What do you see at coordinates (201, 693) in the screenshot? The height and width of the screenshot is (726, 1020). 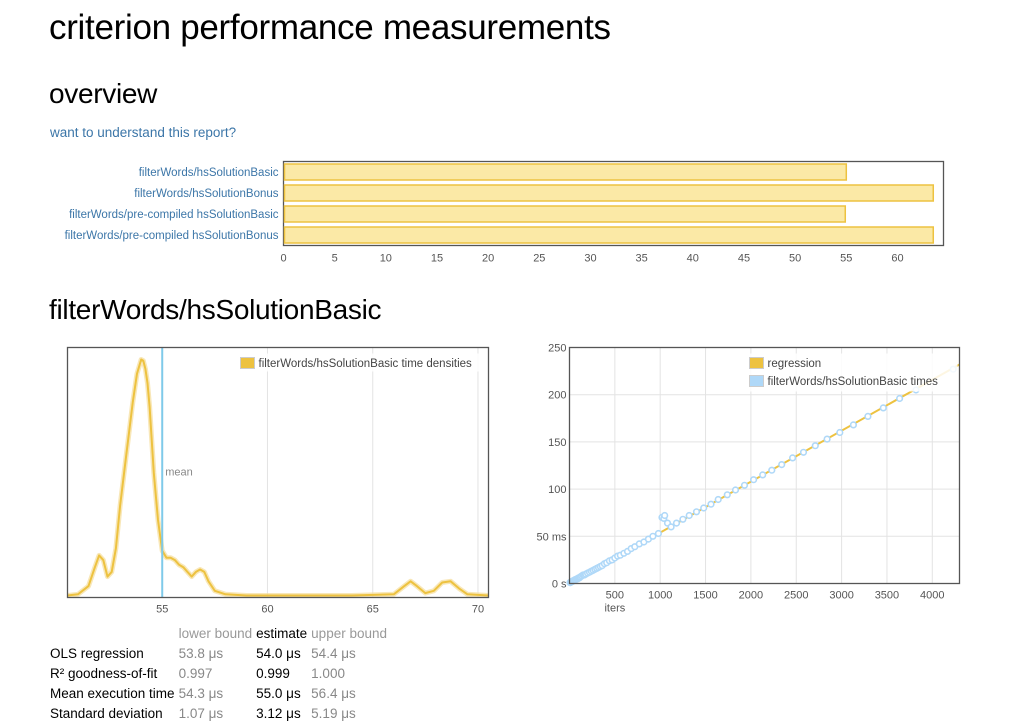 I see `stats-lower: 54.3 μs` at bounding box center [201, 693].